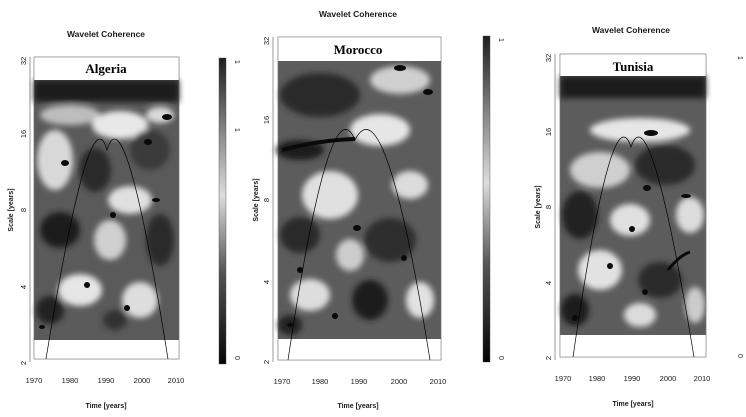  I want to click on colorbar: 1 1 0, so click(229, 211).